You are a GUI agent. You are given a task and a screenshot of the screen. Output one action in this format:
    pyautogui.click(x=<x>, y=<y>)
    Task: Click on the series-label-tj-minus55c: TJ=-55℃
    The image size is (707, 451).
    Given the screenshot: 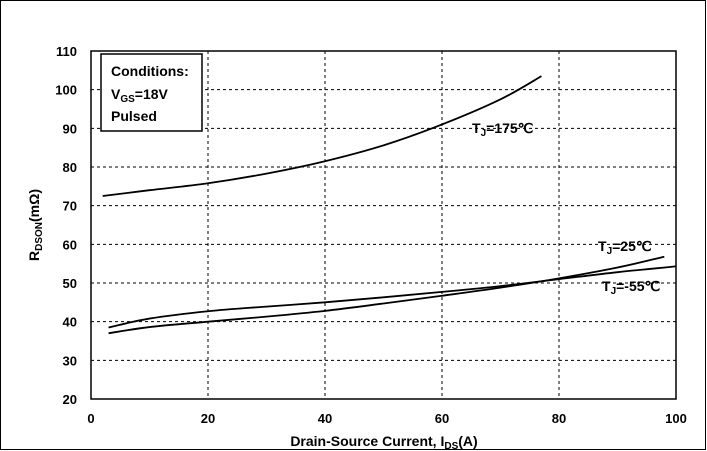 What is the action you would take?
    pyautogui.click(x=631, y=287)
    